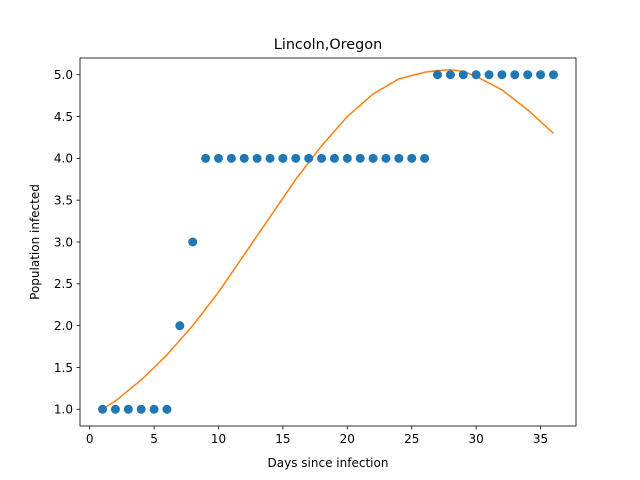 The width and height of the screenshot is (640, 480). Describe the element at coordinates (35, 242) in the screenshot. I see `y-axis-label: Population infected` at that location.